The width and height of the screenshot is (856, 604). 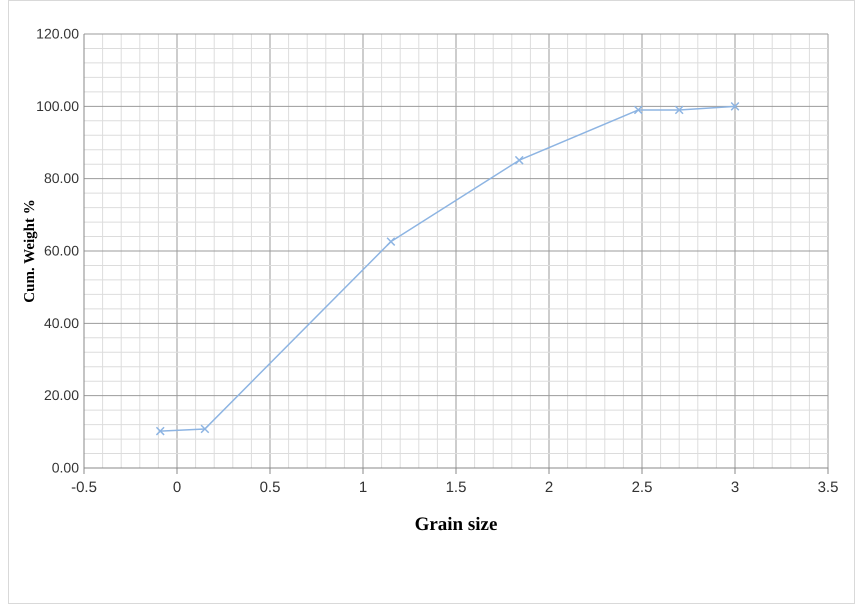 What do you see at coordinates (363, 487) in the screenshot?
I see `x-tick-label: 1` at bounding box center [363, 487].